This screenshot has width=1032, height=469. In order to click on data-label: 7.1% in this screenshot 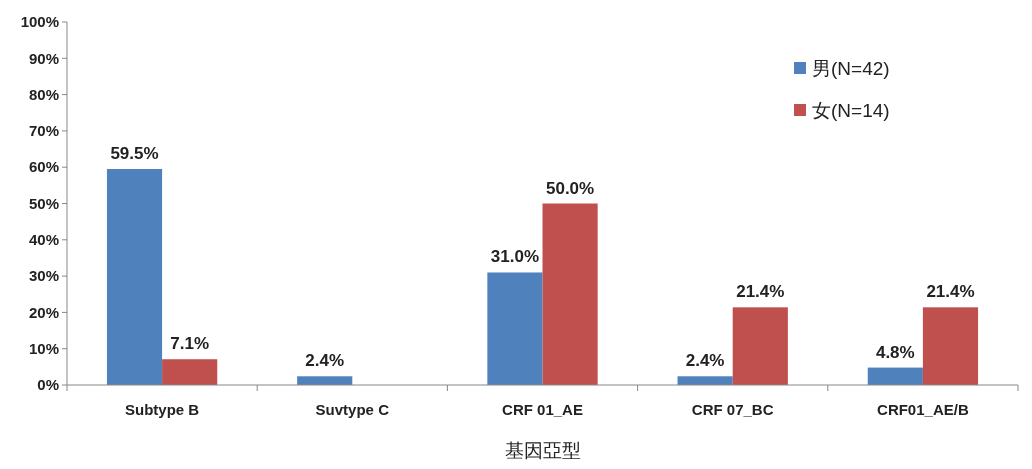, I will do `click(190, 344)`.